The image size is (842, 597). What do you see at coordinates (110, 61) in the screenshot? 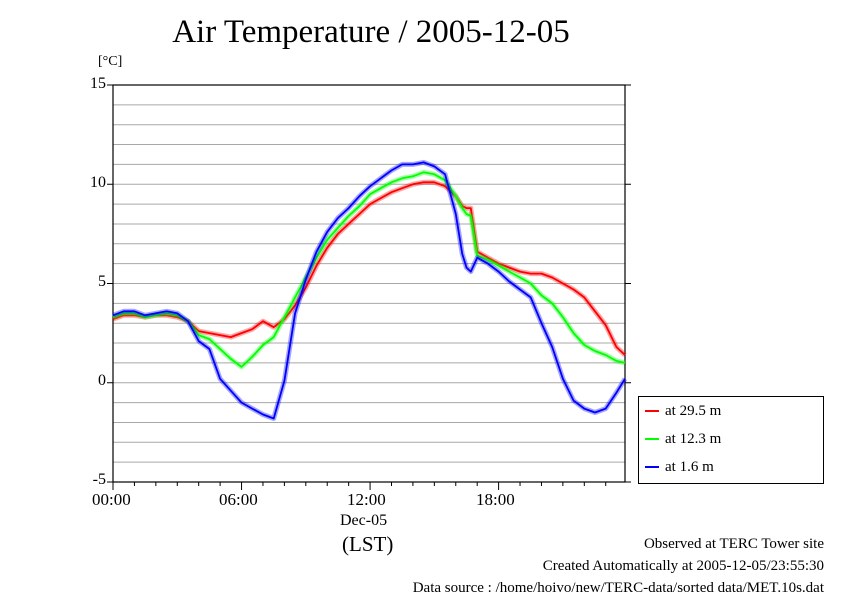
I see `y-axis-unit-label: [°C]` at bounding box center [110, 61].